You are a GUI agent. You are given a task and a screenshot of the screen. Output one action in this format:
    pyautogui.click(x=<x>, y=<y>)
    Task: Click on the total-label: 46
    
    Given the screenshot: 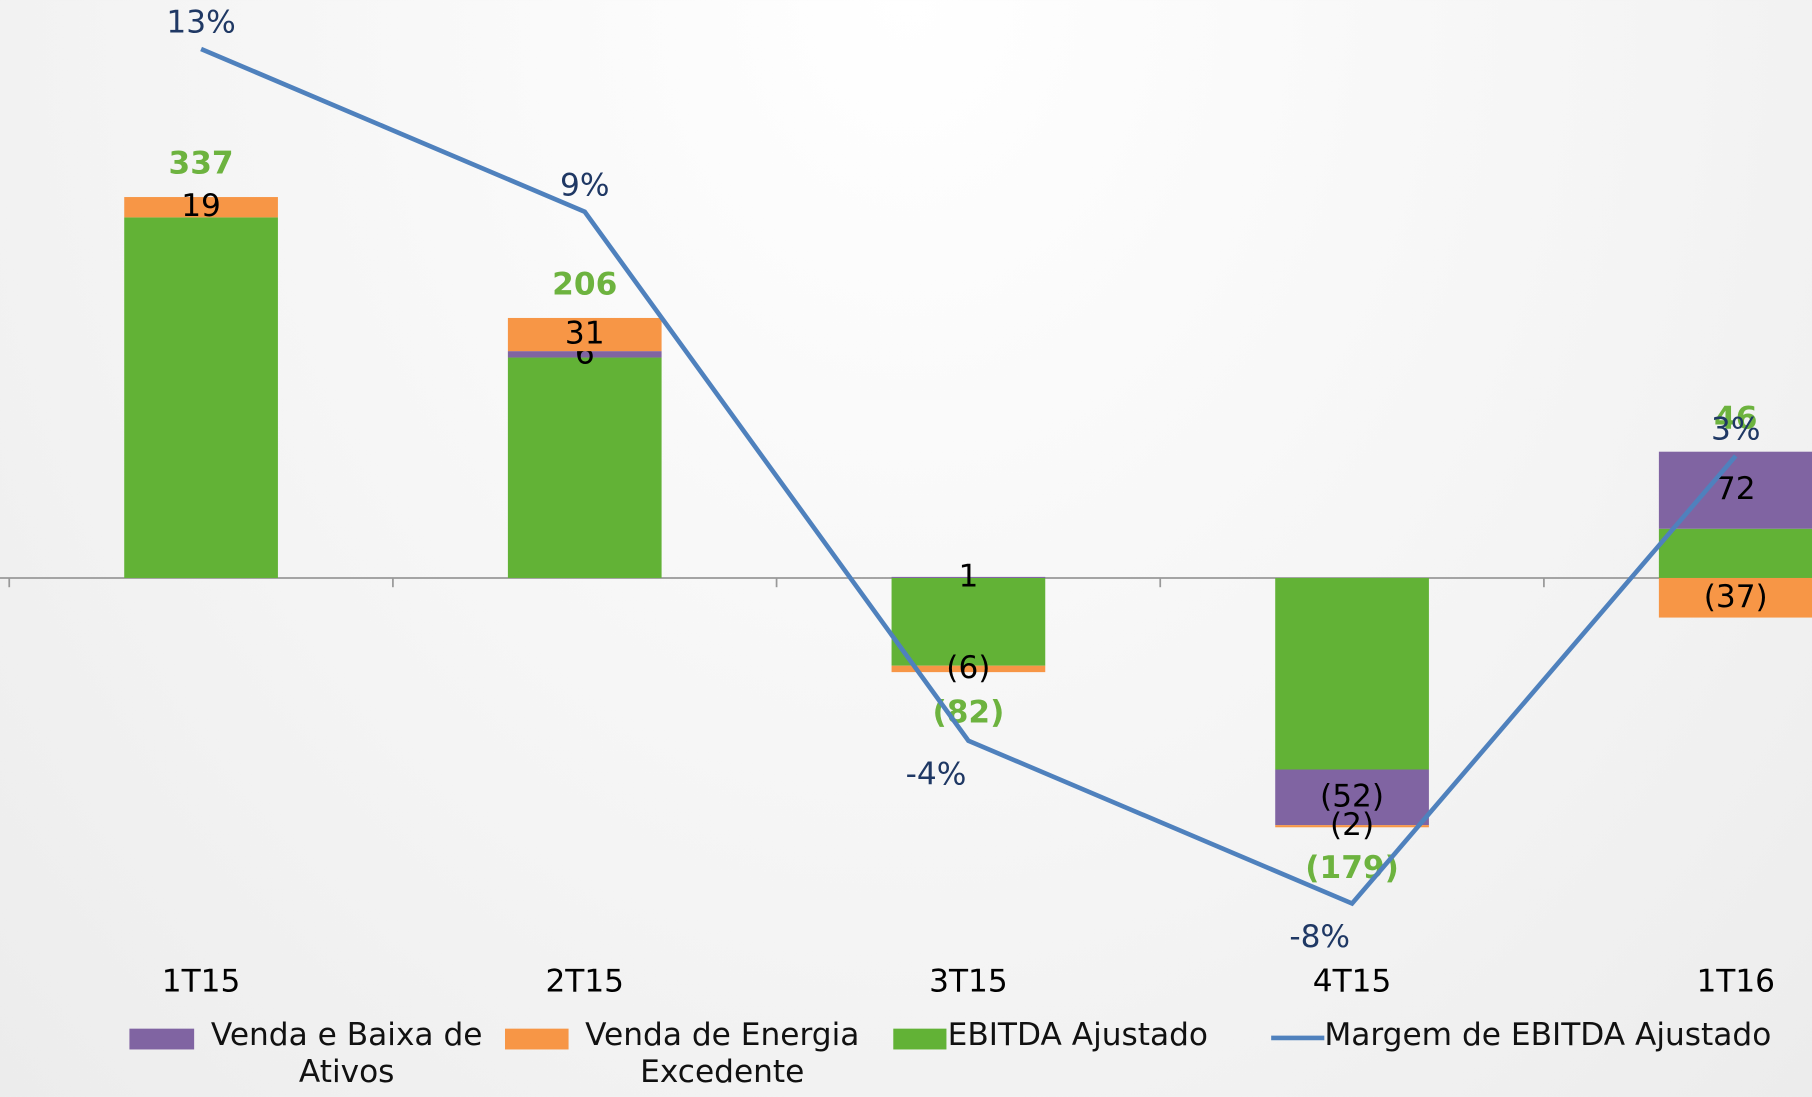 What is the action you would take?
    pyautogui.click(x=1735, y=418)
    